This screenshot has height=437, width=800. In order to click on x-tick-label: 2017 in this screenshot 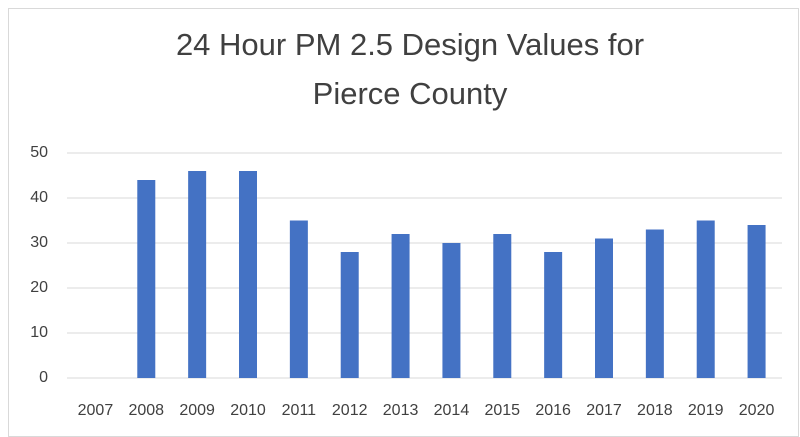, I will do `click(604, 410)`.